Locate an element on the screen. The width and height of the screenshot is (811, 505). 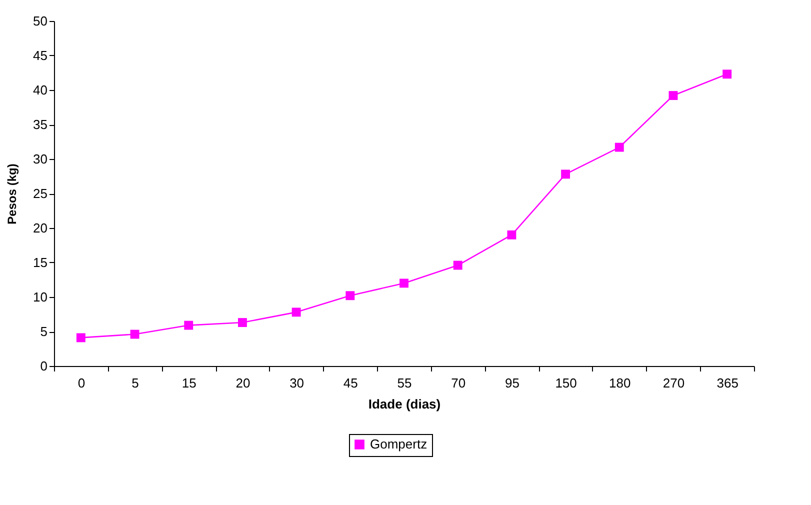
x-tick-label: 365 is located at coordinates (727, 383).